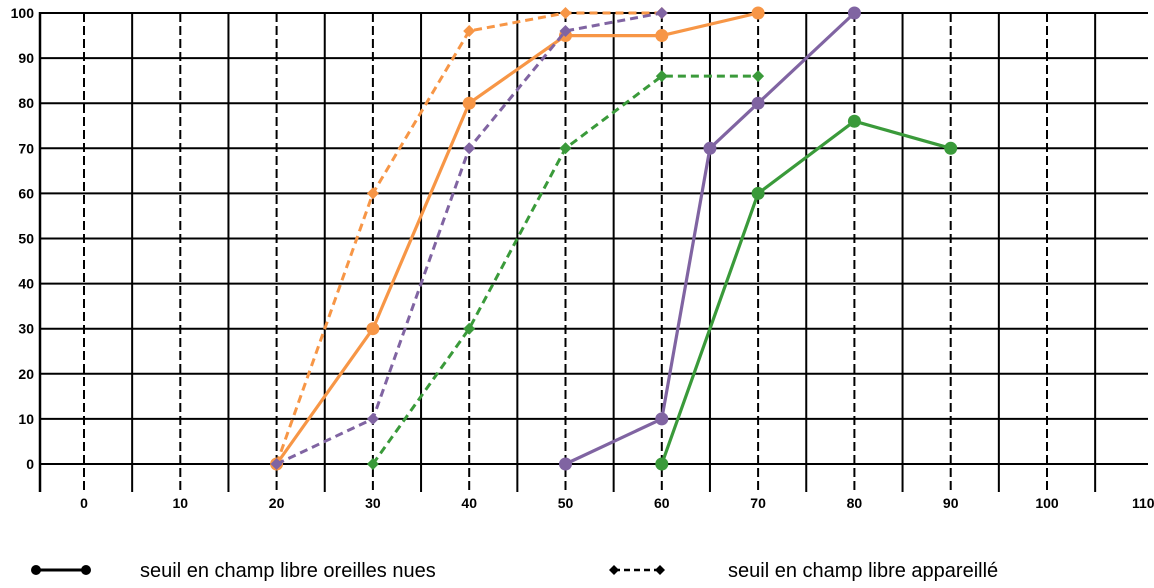  I want to click on y-tick-label: 100, so click(23, 13).